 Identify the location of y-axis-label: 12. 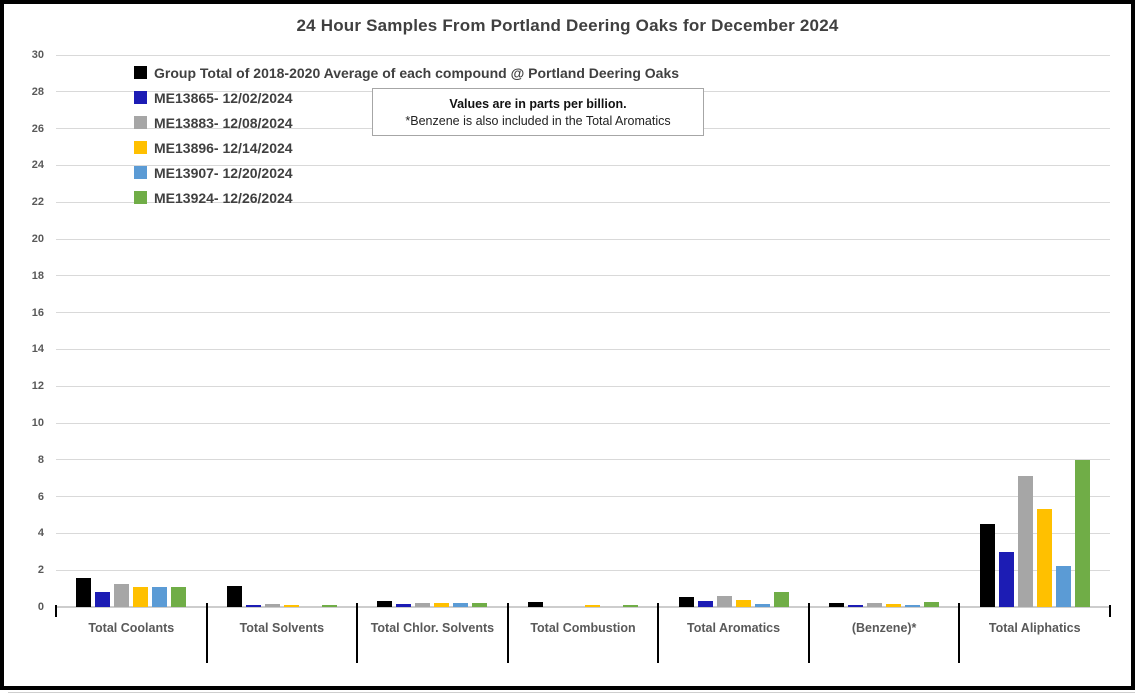
(37, 386).